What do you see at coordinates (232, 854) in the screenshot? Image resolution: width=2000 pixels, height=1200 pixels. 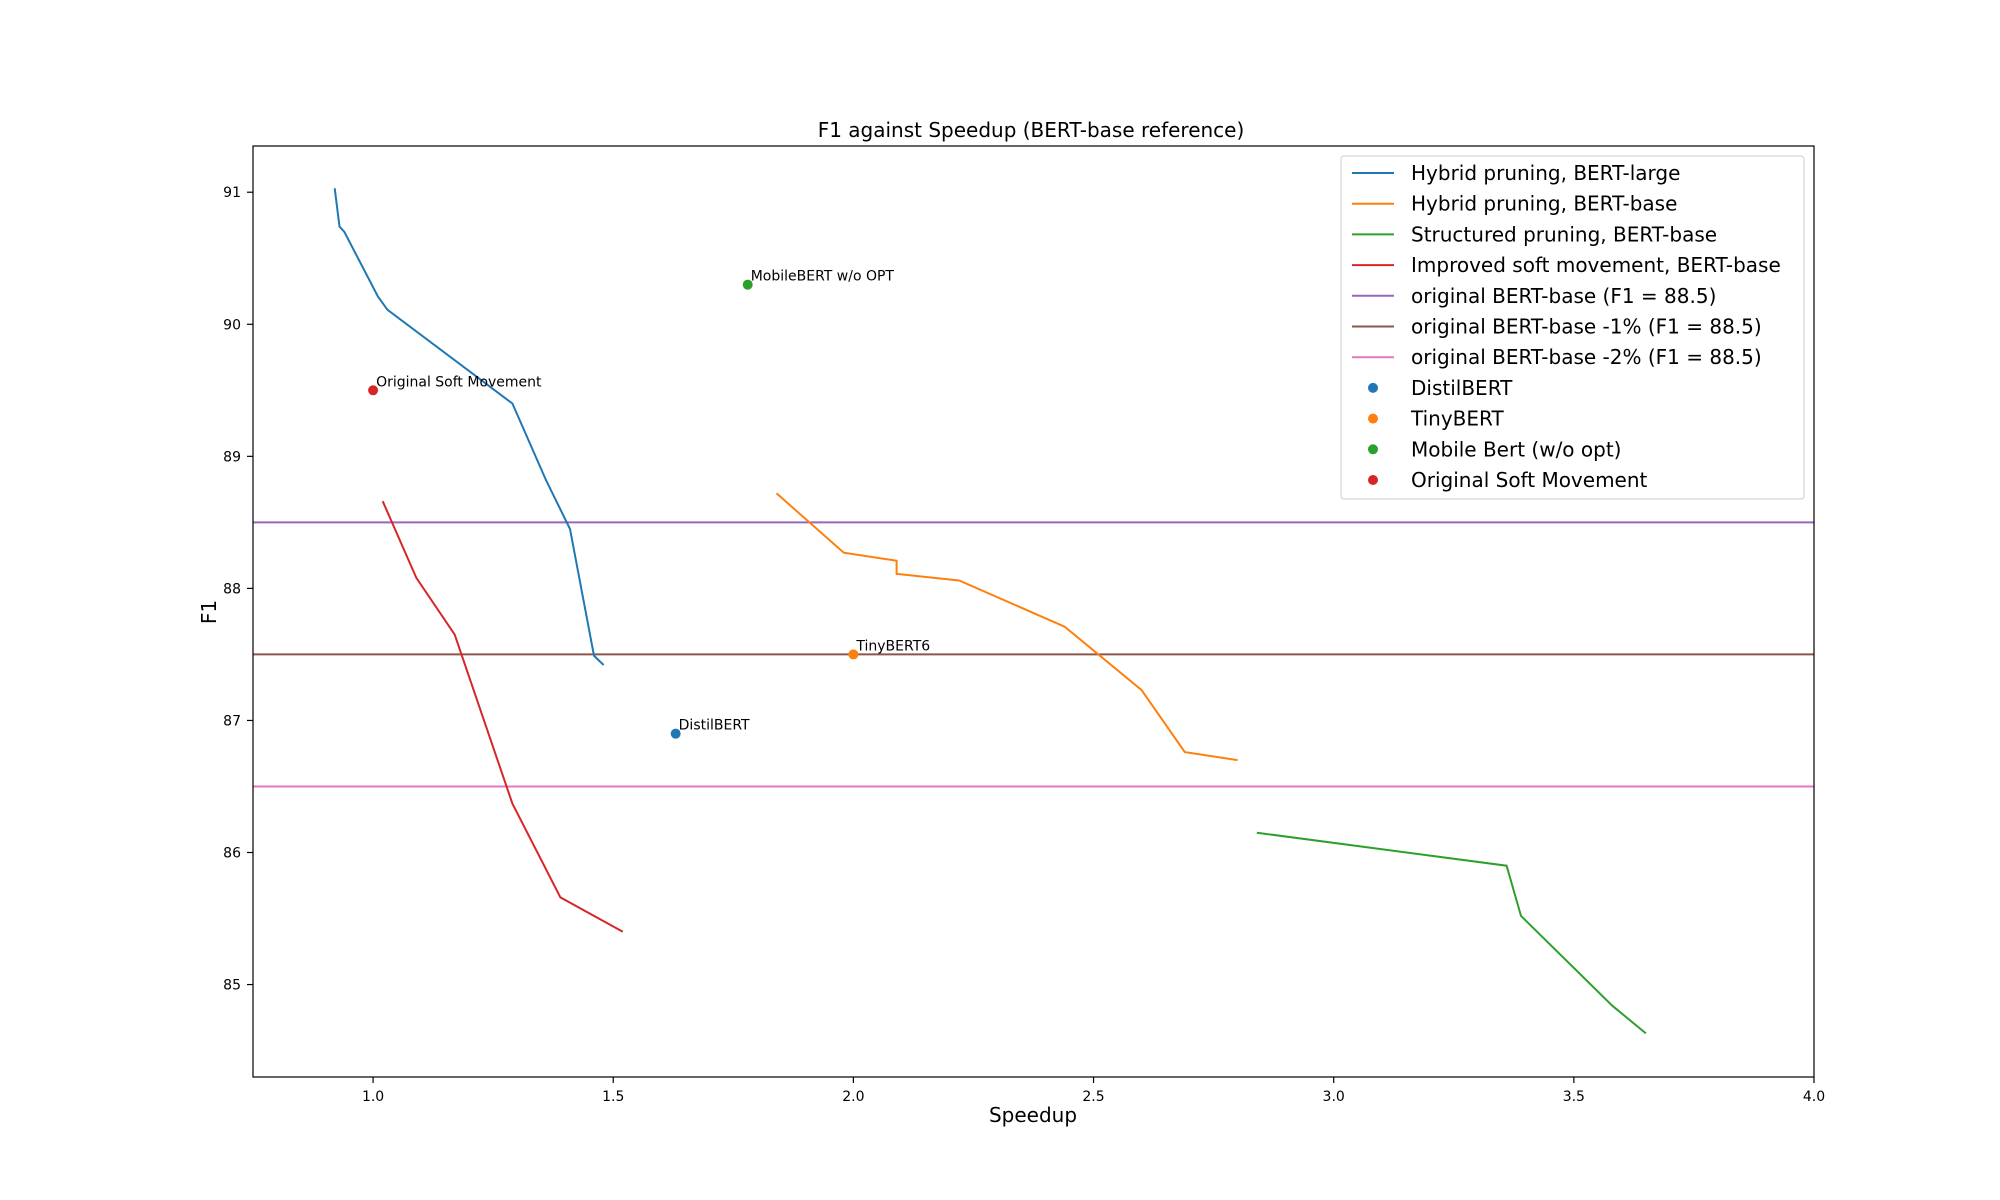 I see `y-tick-label: 86` at bounding box center [232, 854].